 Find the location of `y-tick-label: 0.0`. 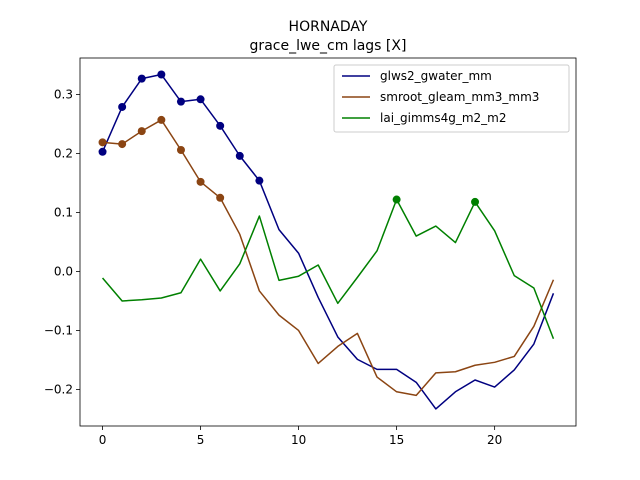

y-tick-label: 0.0 is located at coordinates (63, 271).